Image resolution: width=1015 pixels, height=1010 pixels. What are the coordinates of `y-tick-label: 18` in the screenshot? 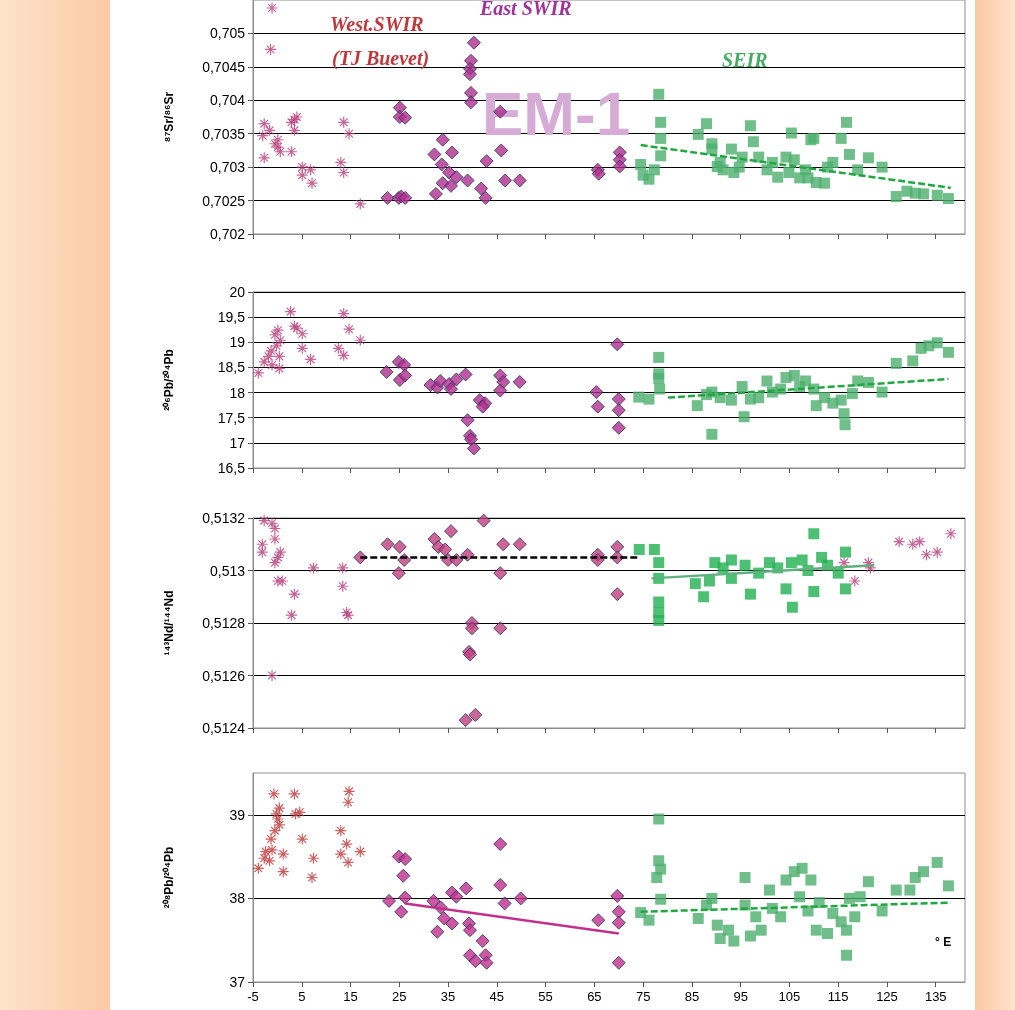 It's located at (237, 392).